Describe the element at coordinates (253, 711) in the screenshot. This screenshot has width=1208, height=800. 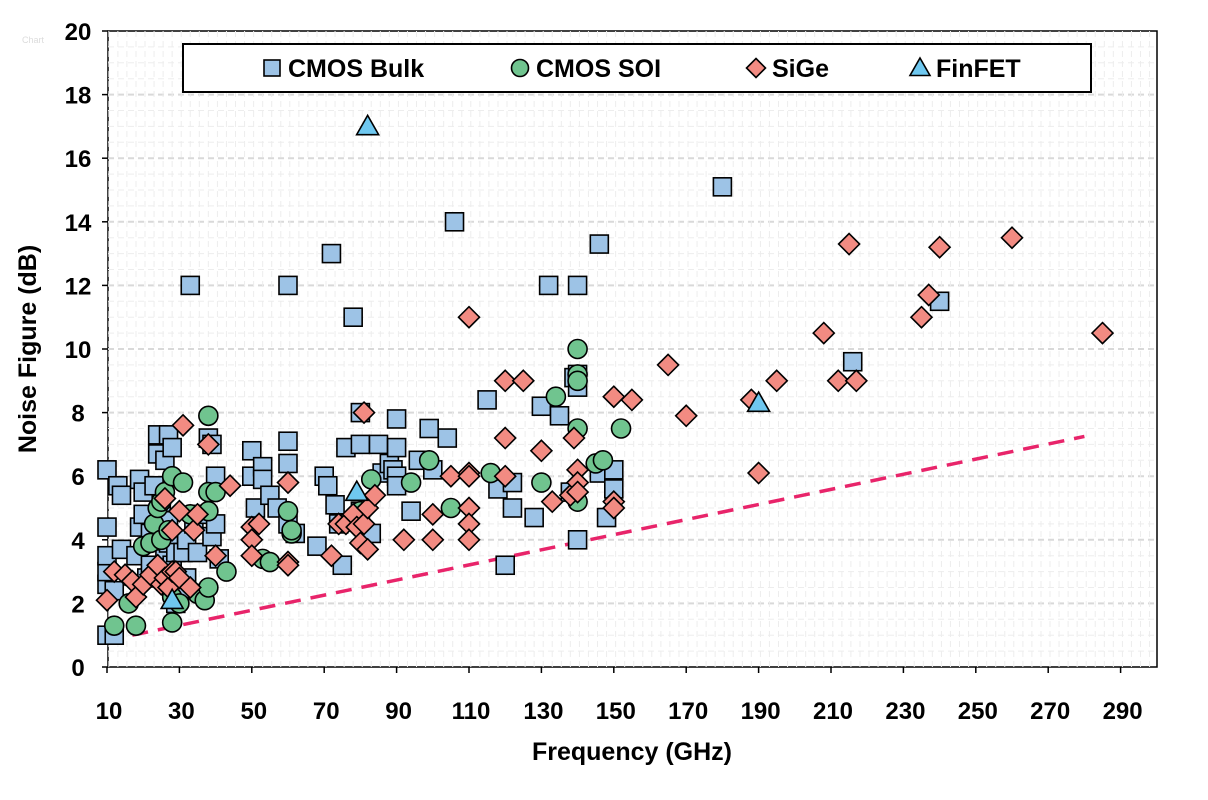
I see `x-tick-label: 50` at that location.